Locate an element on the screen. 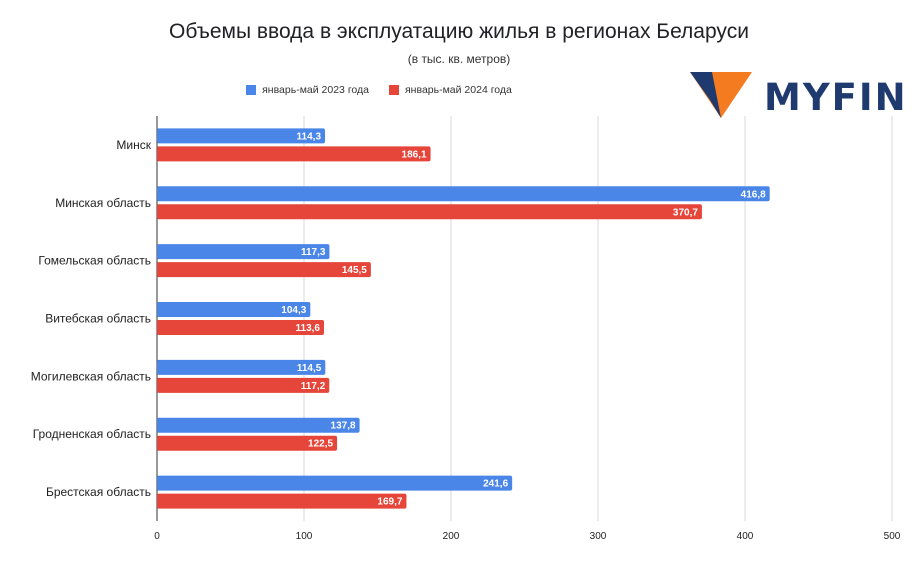  legend-label-2023: январь-май 2023 года is located at coordinates (315, 90).